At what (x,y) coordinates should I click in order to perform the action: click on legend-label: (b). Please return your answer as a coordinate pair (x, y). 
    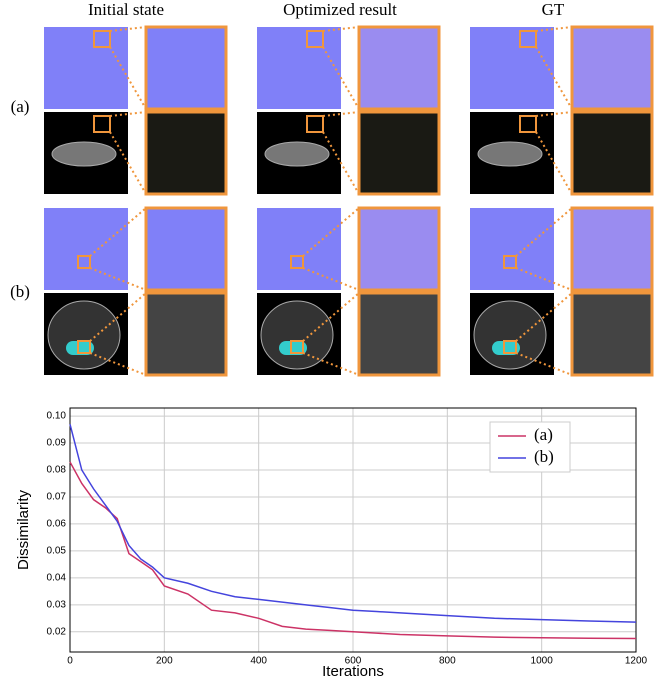
    Looking at the image, I should click on (544, 456).